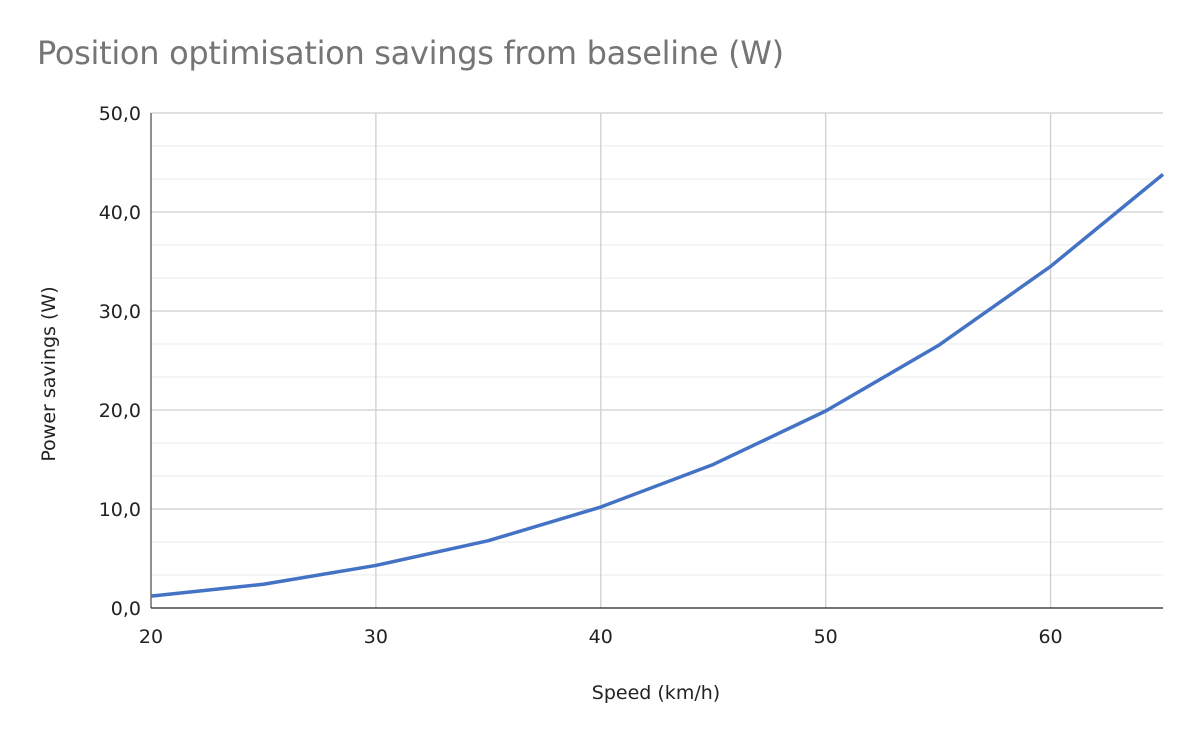 The width and height of the screenshot is (1200, 747). Describe the element at coordinates (120, 510) in the screenshot. I see `y-tick-label: 10,0` at that location.